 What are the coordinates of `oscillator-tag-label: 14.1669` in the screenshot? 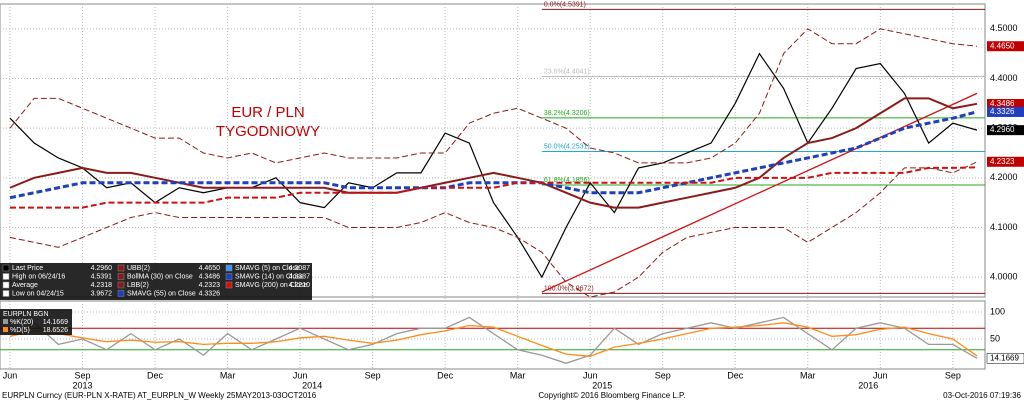 It's located at (1004, 357).